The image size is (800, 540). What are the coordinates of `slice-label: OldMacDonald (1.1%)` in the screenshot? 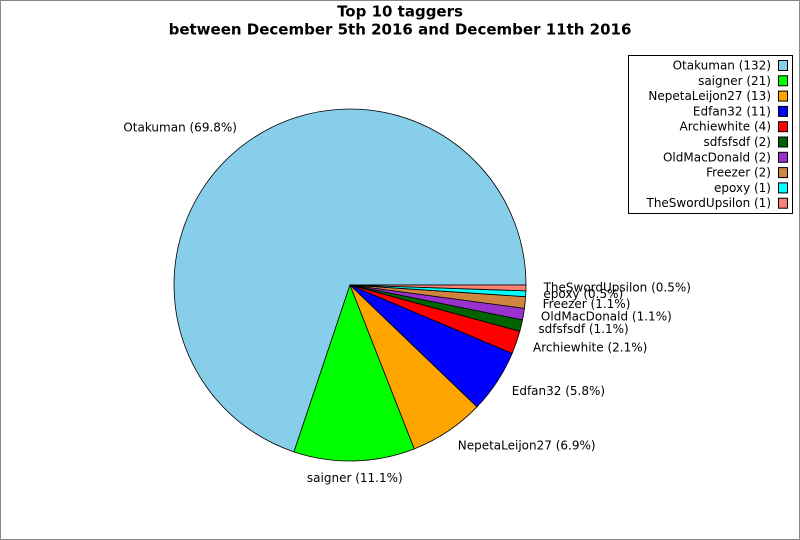 It's located at (606, 317).